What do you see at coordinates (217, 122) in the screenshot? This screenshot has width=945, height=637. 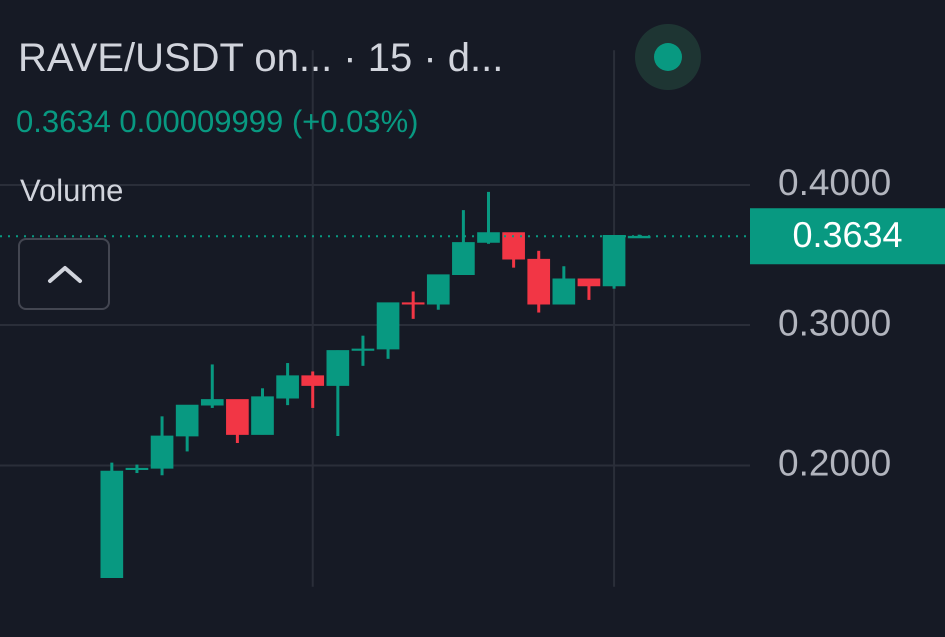 I see `text: 0.3634 0.00009999 (+0.03%)` at bounding box center [217, 122].